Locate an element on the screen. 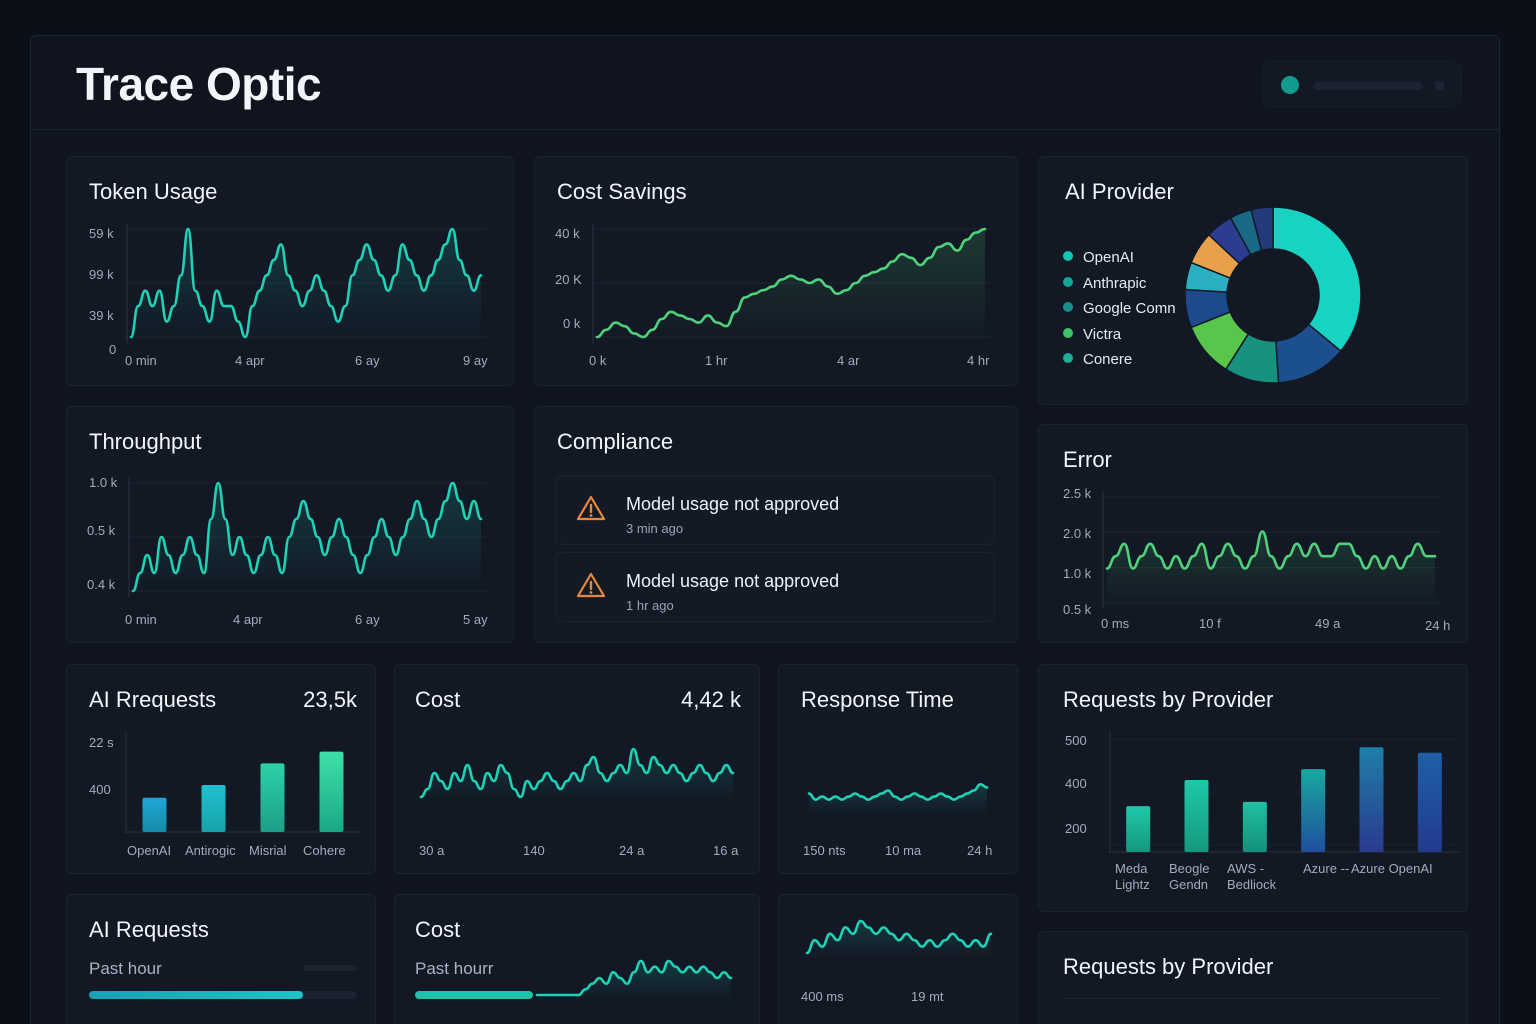 The height and width of the screenshot is (1024, 1536). x-tick-label: Meda Lightz is located at coordinates (1132, 876).